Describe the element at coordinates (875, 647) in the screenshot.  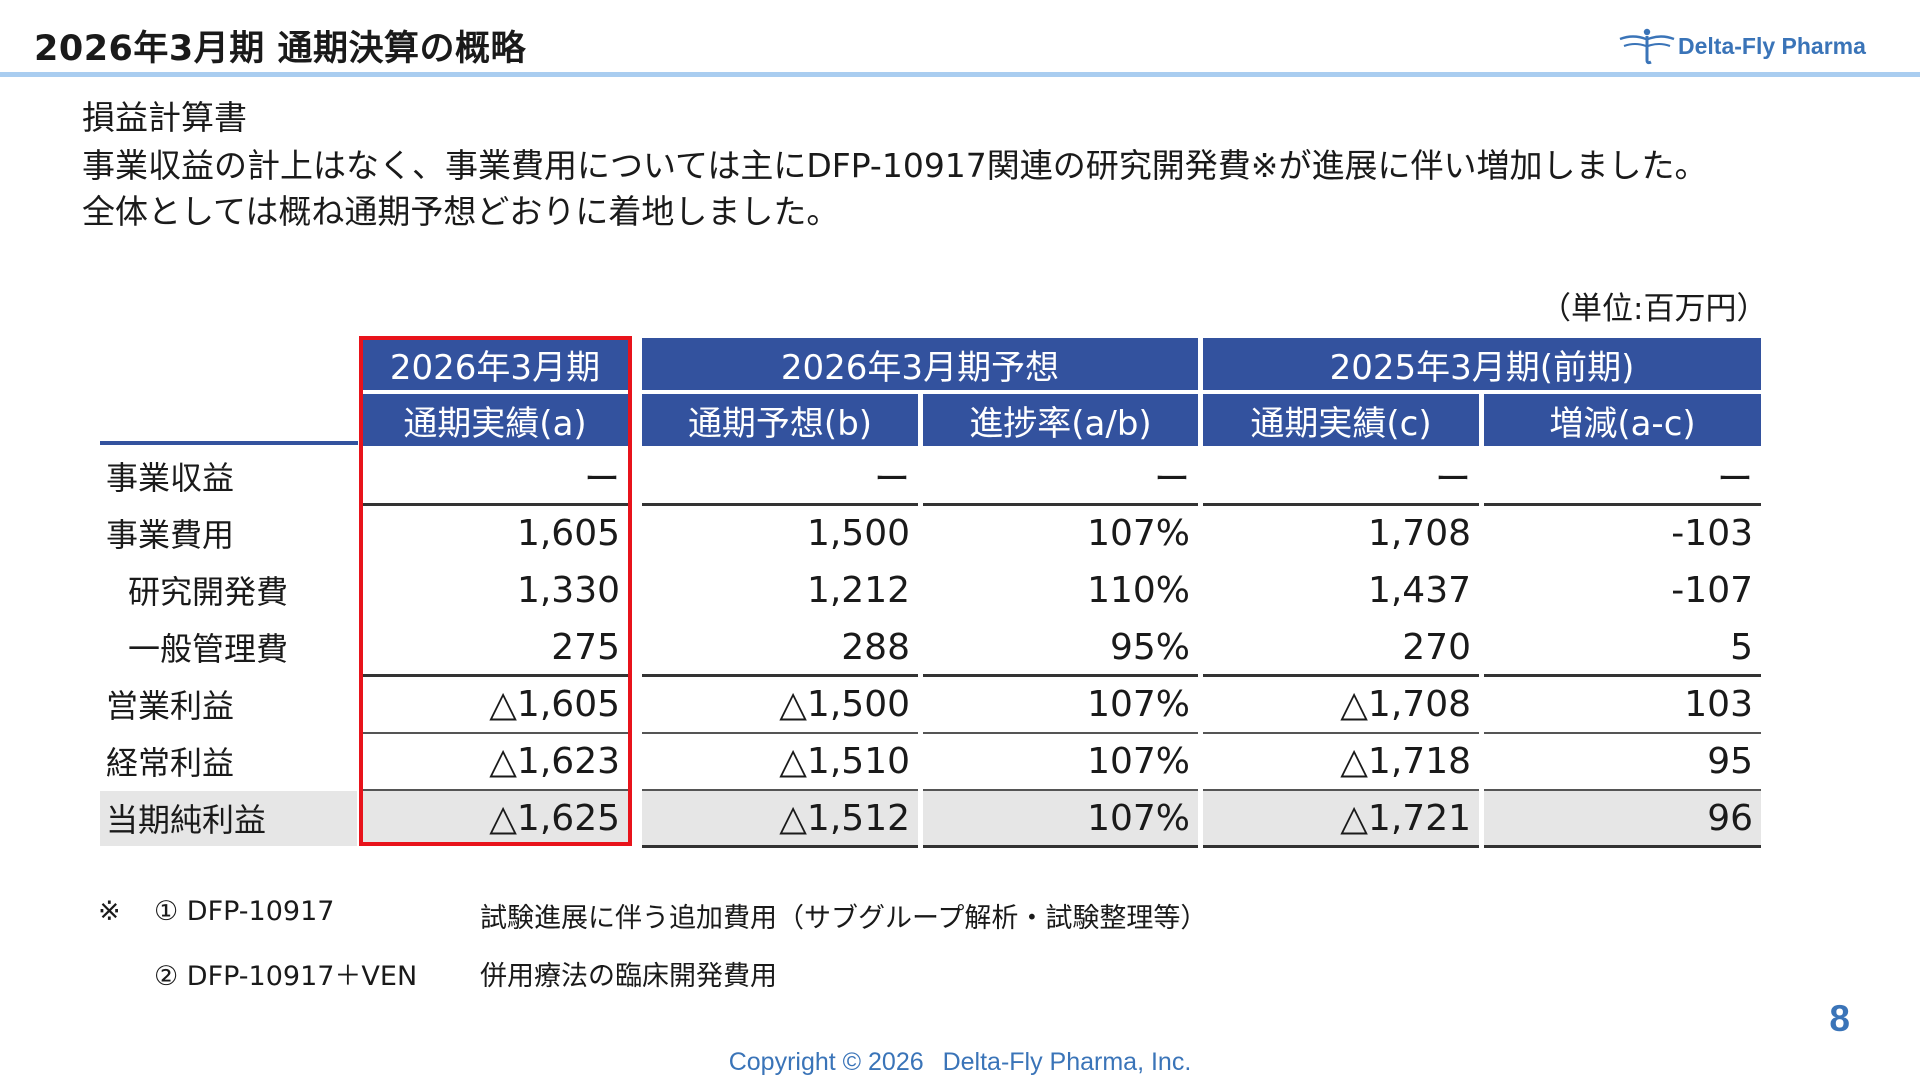
I see `table-cell: 288` at that location.